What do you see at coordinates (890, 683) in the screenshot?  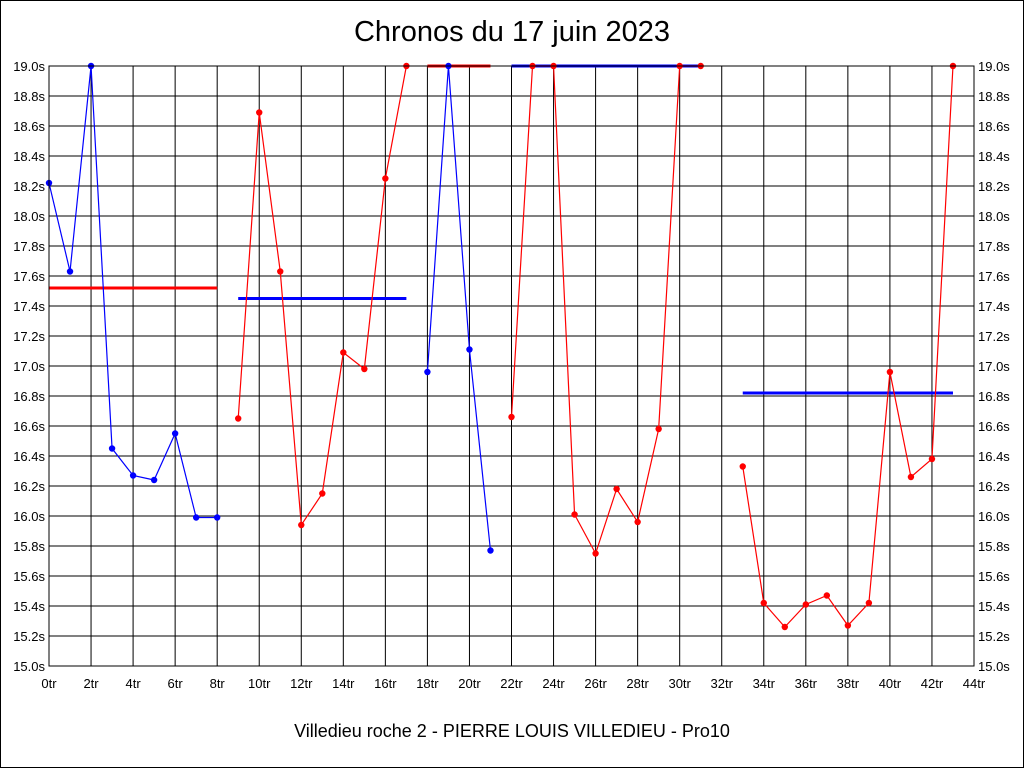 I see `x-tick-label: 40tr` at bounding box center [890, 683].